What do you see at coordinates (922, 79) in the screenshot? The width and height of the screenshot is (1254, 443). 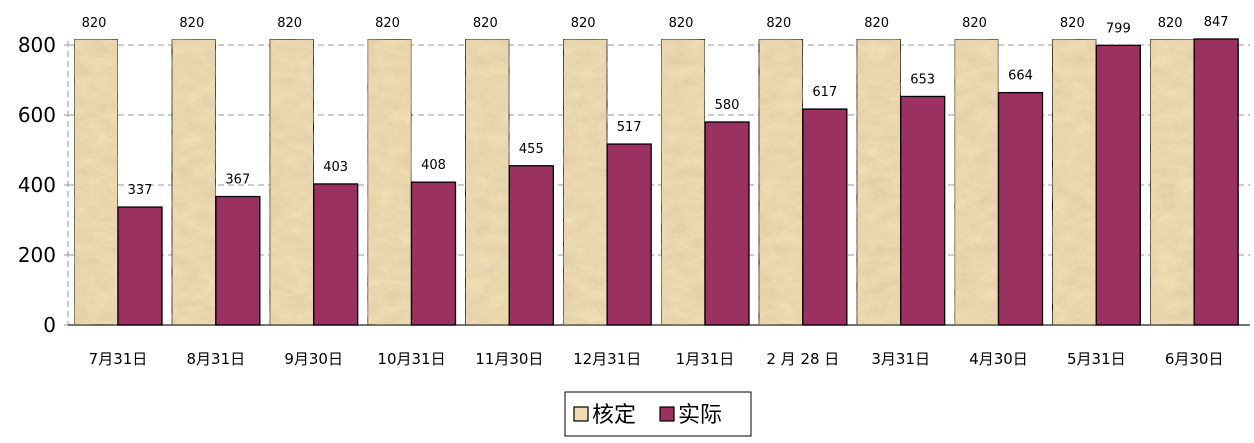 I see `data-label-series-1: 653` at bounding box center [922, 79].